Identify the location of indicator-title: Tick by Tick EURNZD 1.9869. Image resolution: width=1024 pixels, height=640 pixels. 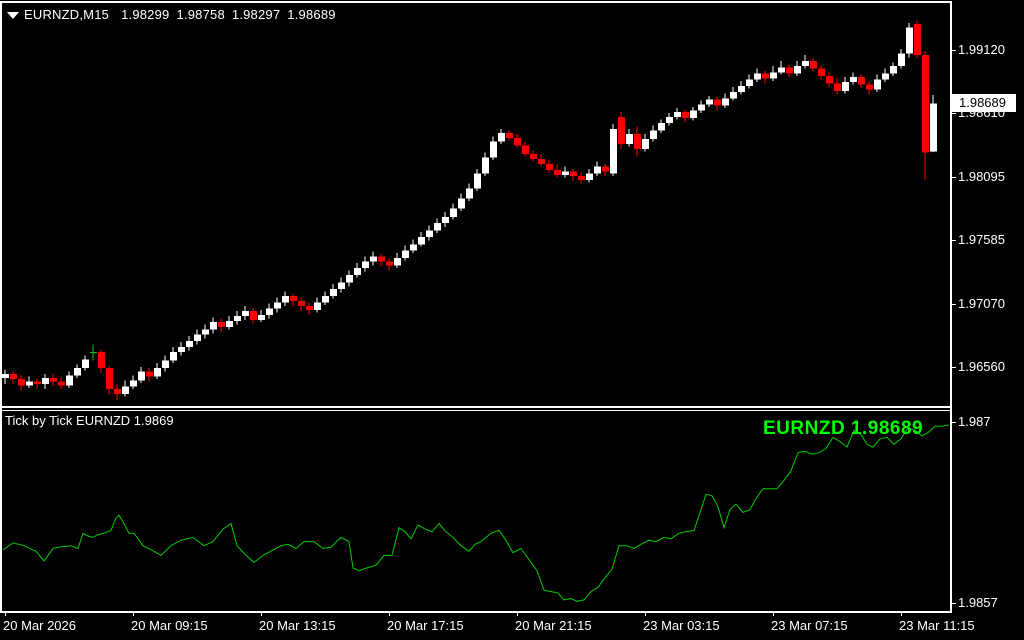
(89, 420).